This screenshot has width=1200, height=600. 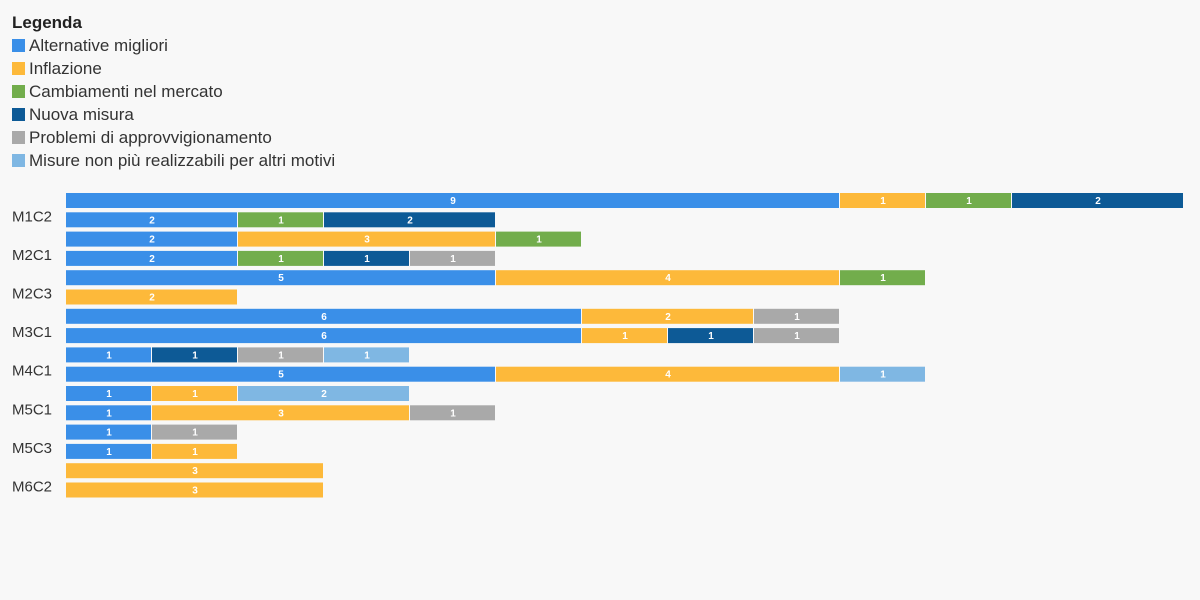 What do you see at coordinates (126, 91) in the screenshot?
I see `legend-item-label: Cambiamenti nel mercato` at bounding box center [126, 91].